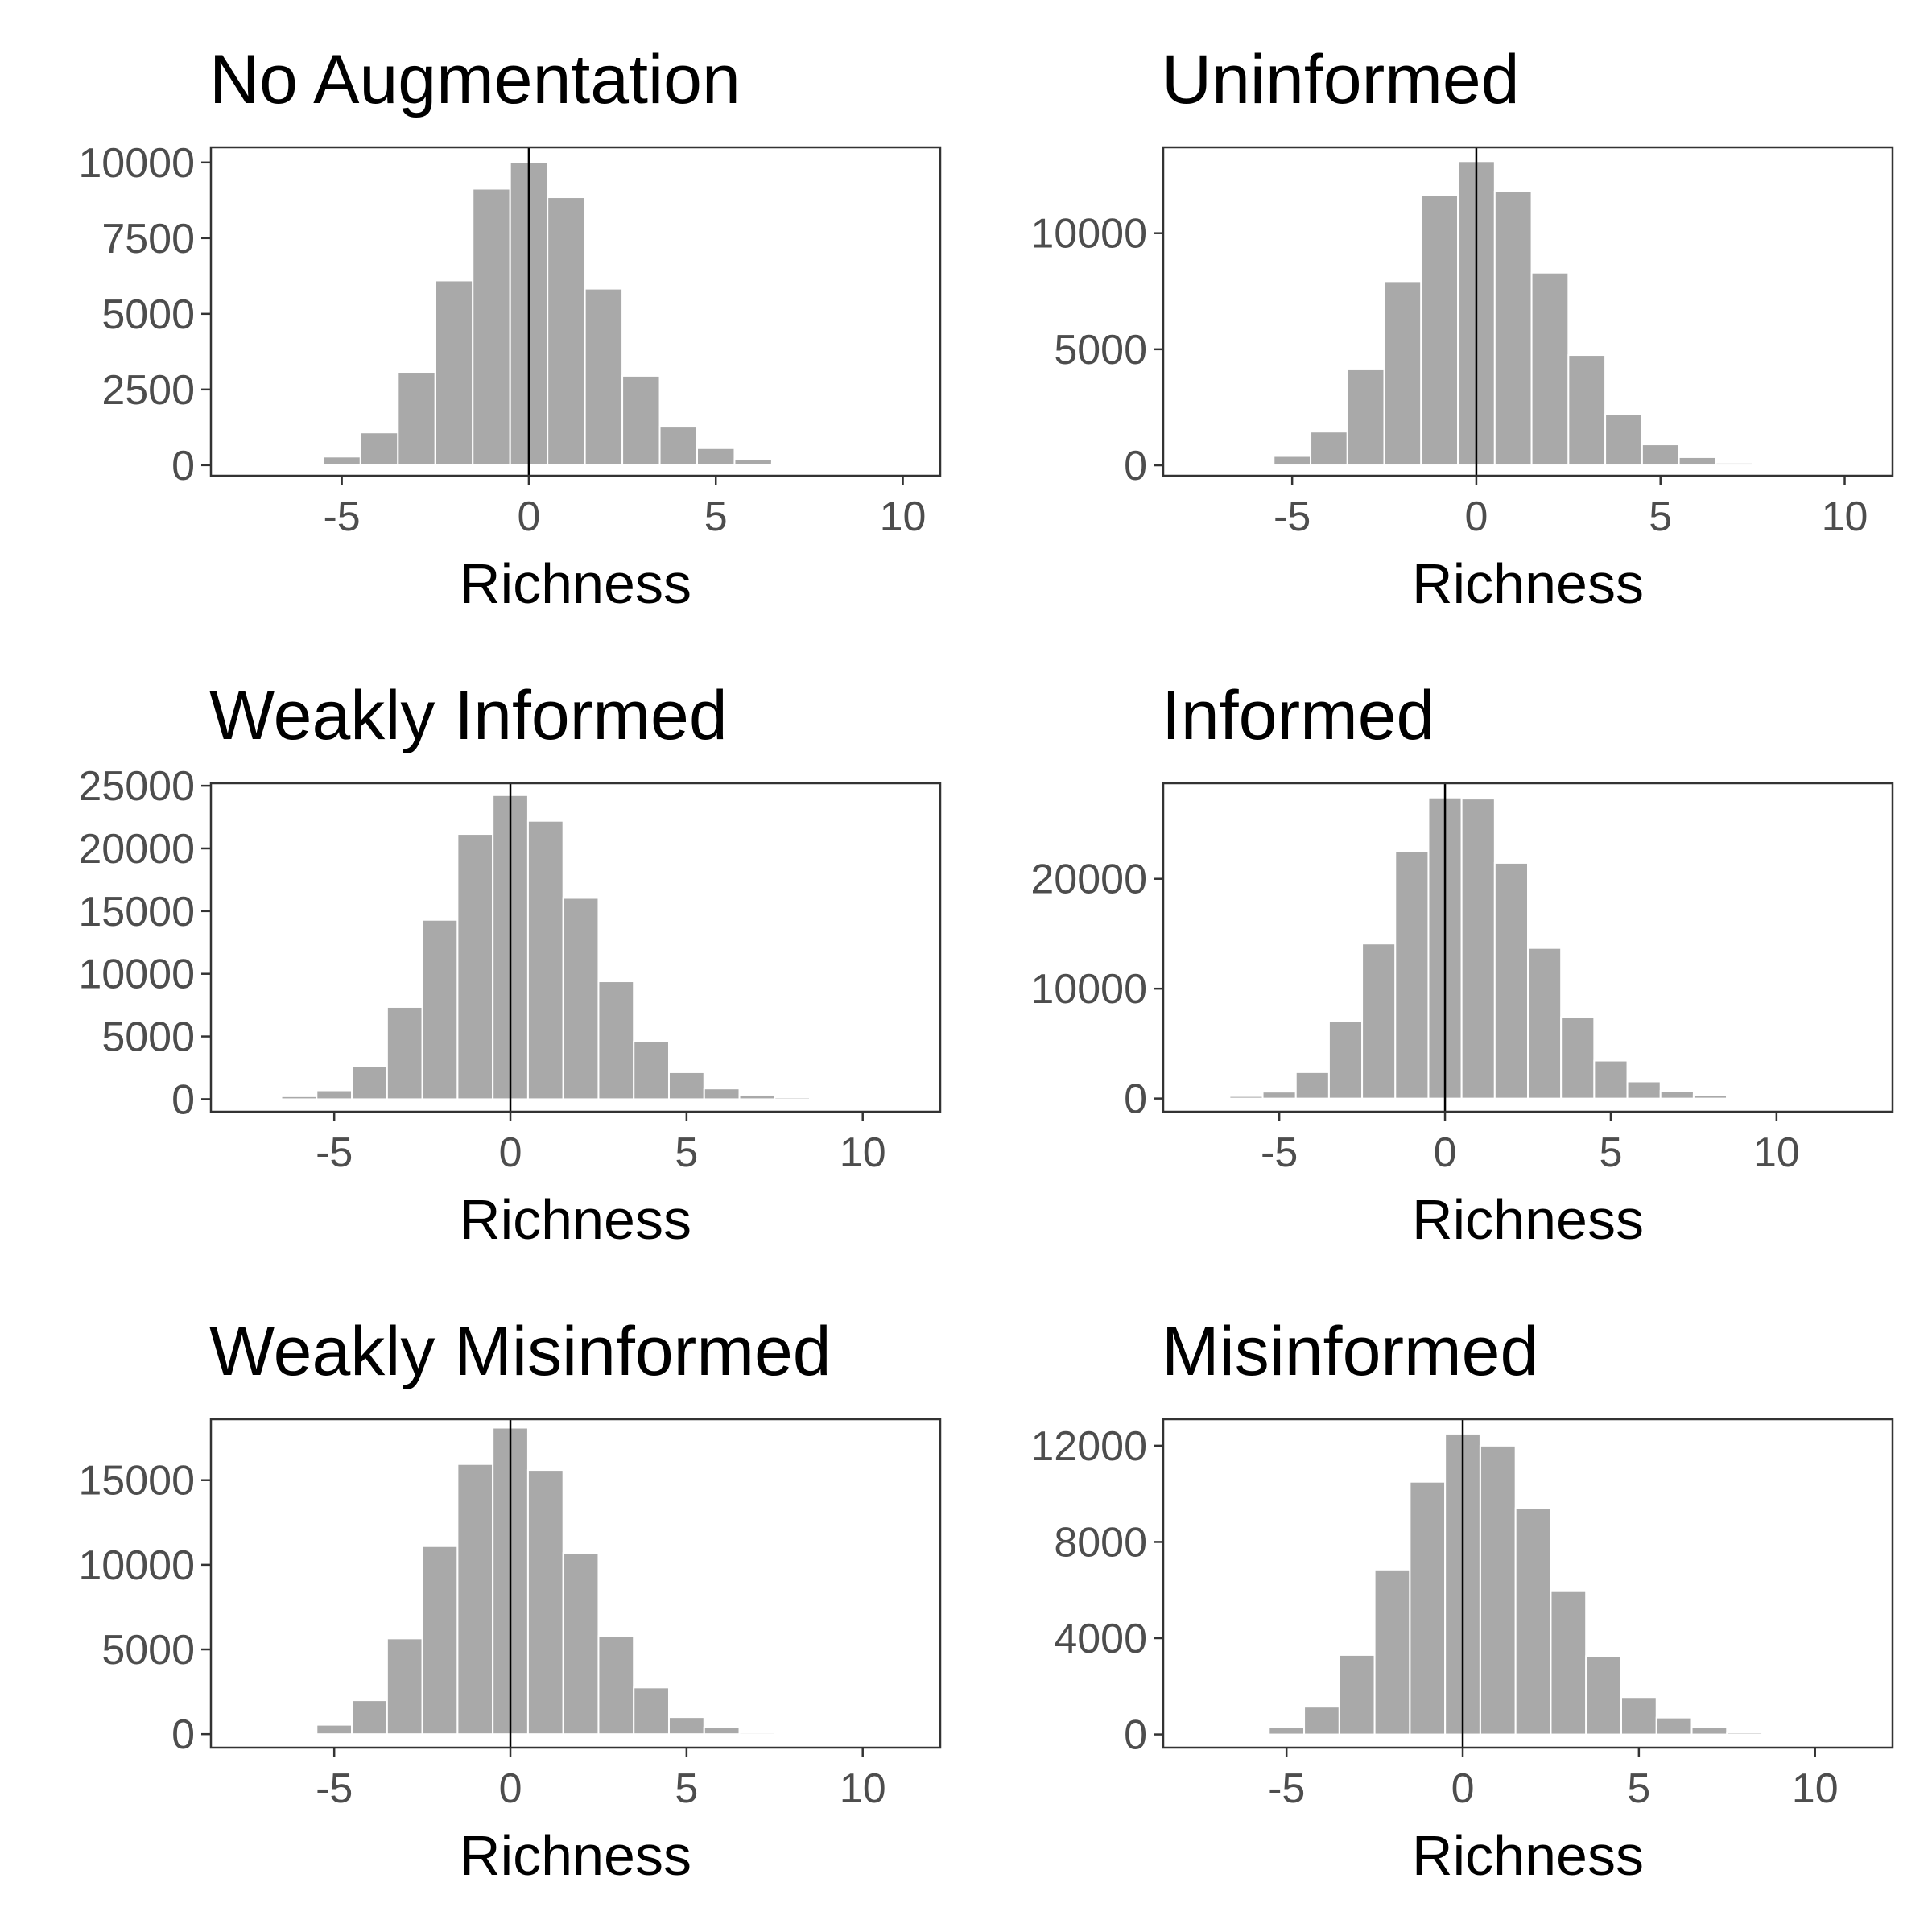 The image size is (1932, 1932). I want to click on panel-title: Uninformed, so click(1341, 79).